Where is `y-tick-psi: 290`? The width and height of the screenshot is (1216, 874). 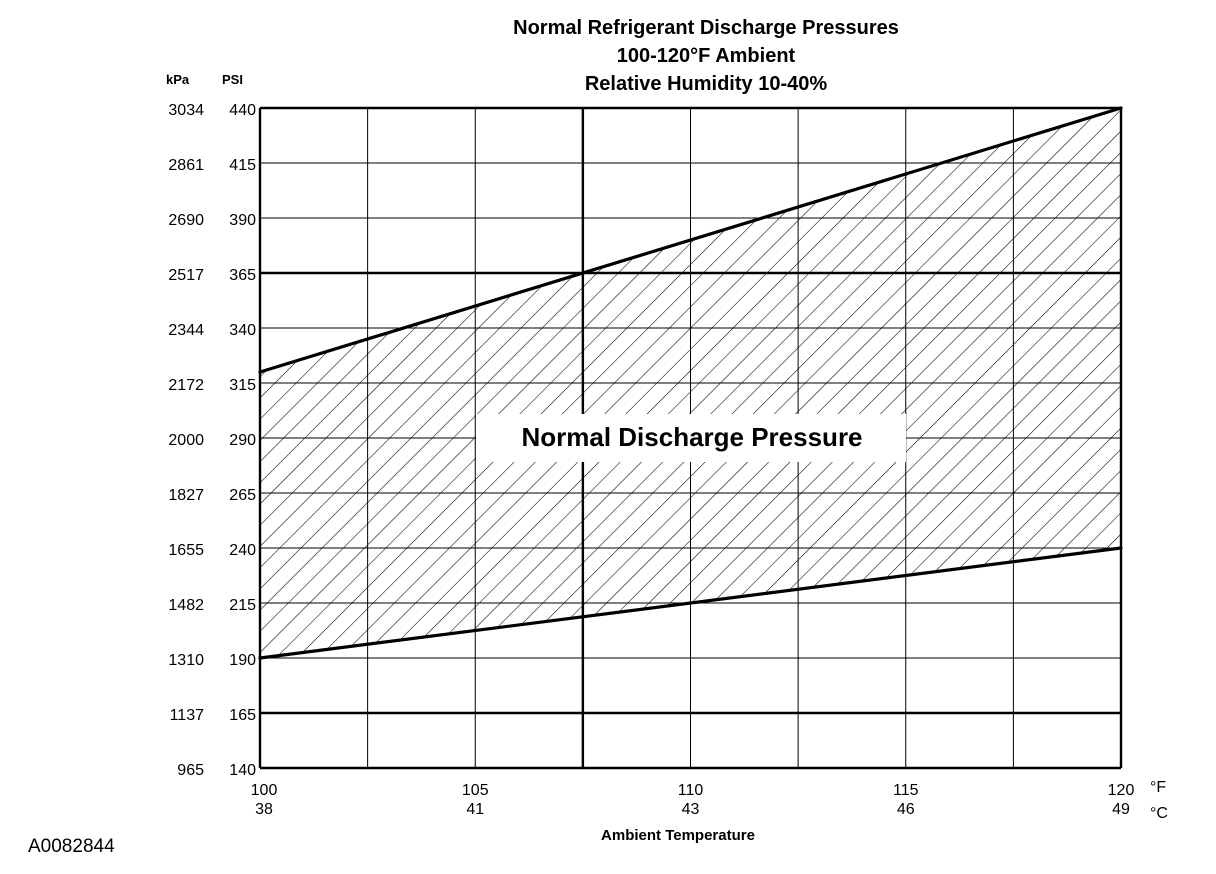
y-tick-psi: 290 is located at coordinates (242, 440).